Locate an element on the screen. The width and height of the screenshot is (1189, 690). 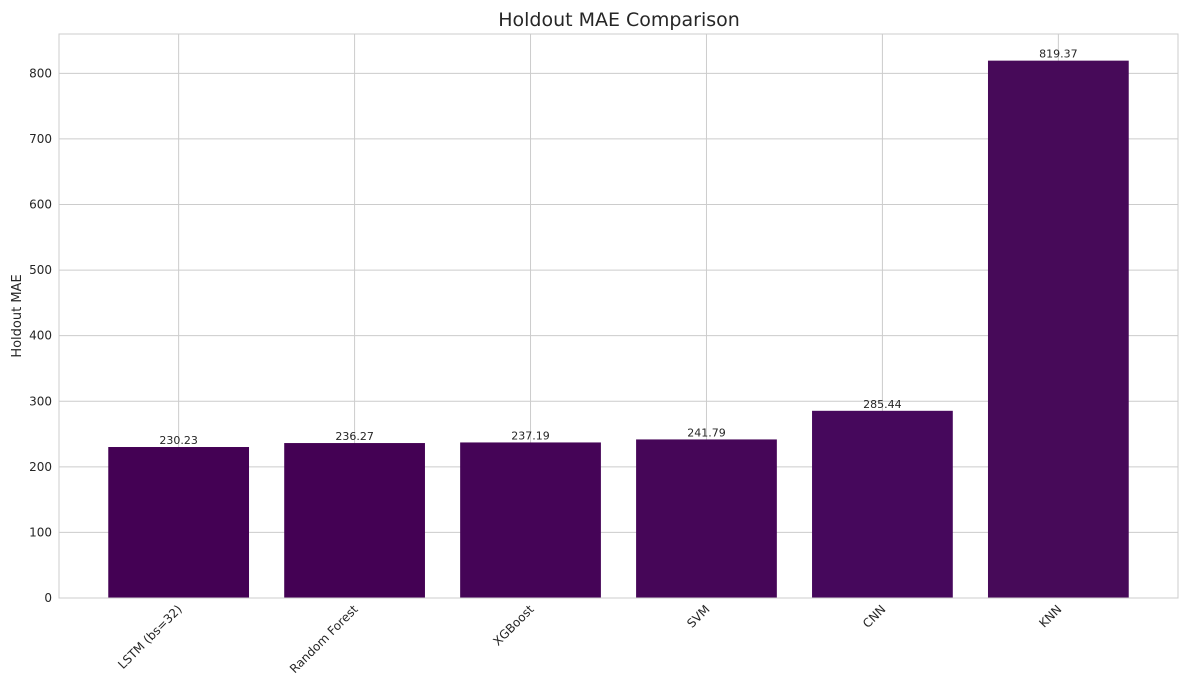
bar-value-label: 237.19 is located at coordinates (530, 435).